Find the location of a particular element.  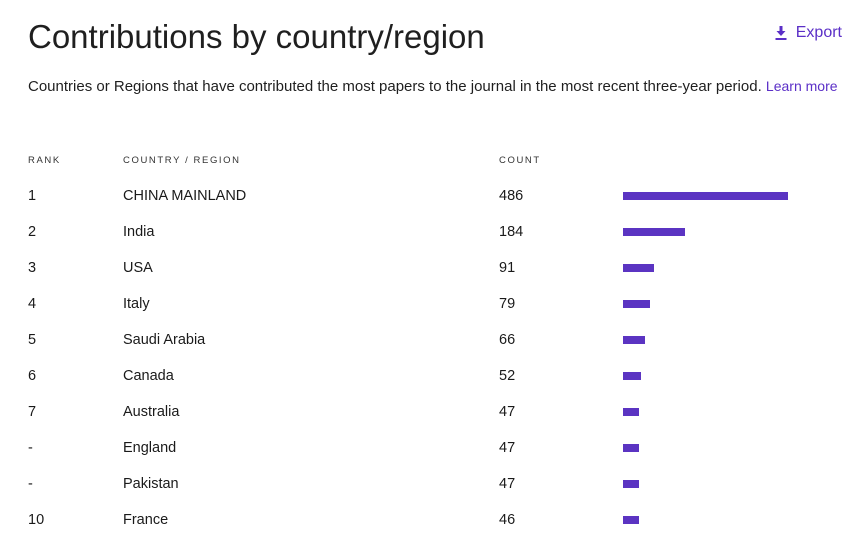

count-cell: 46 is located at coordinates (507, 520).